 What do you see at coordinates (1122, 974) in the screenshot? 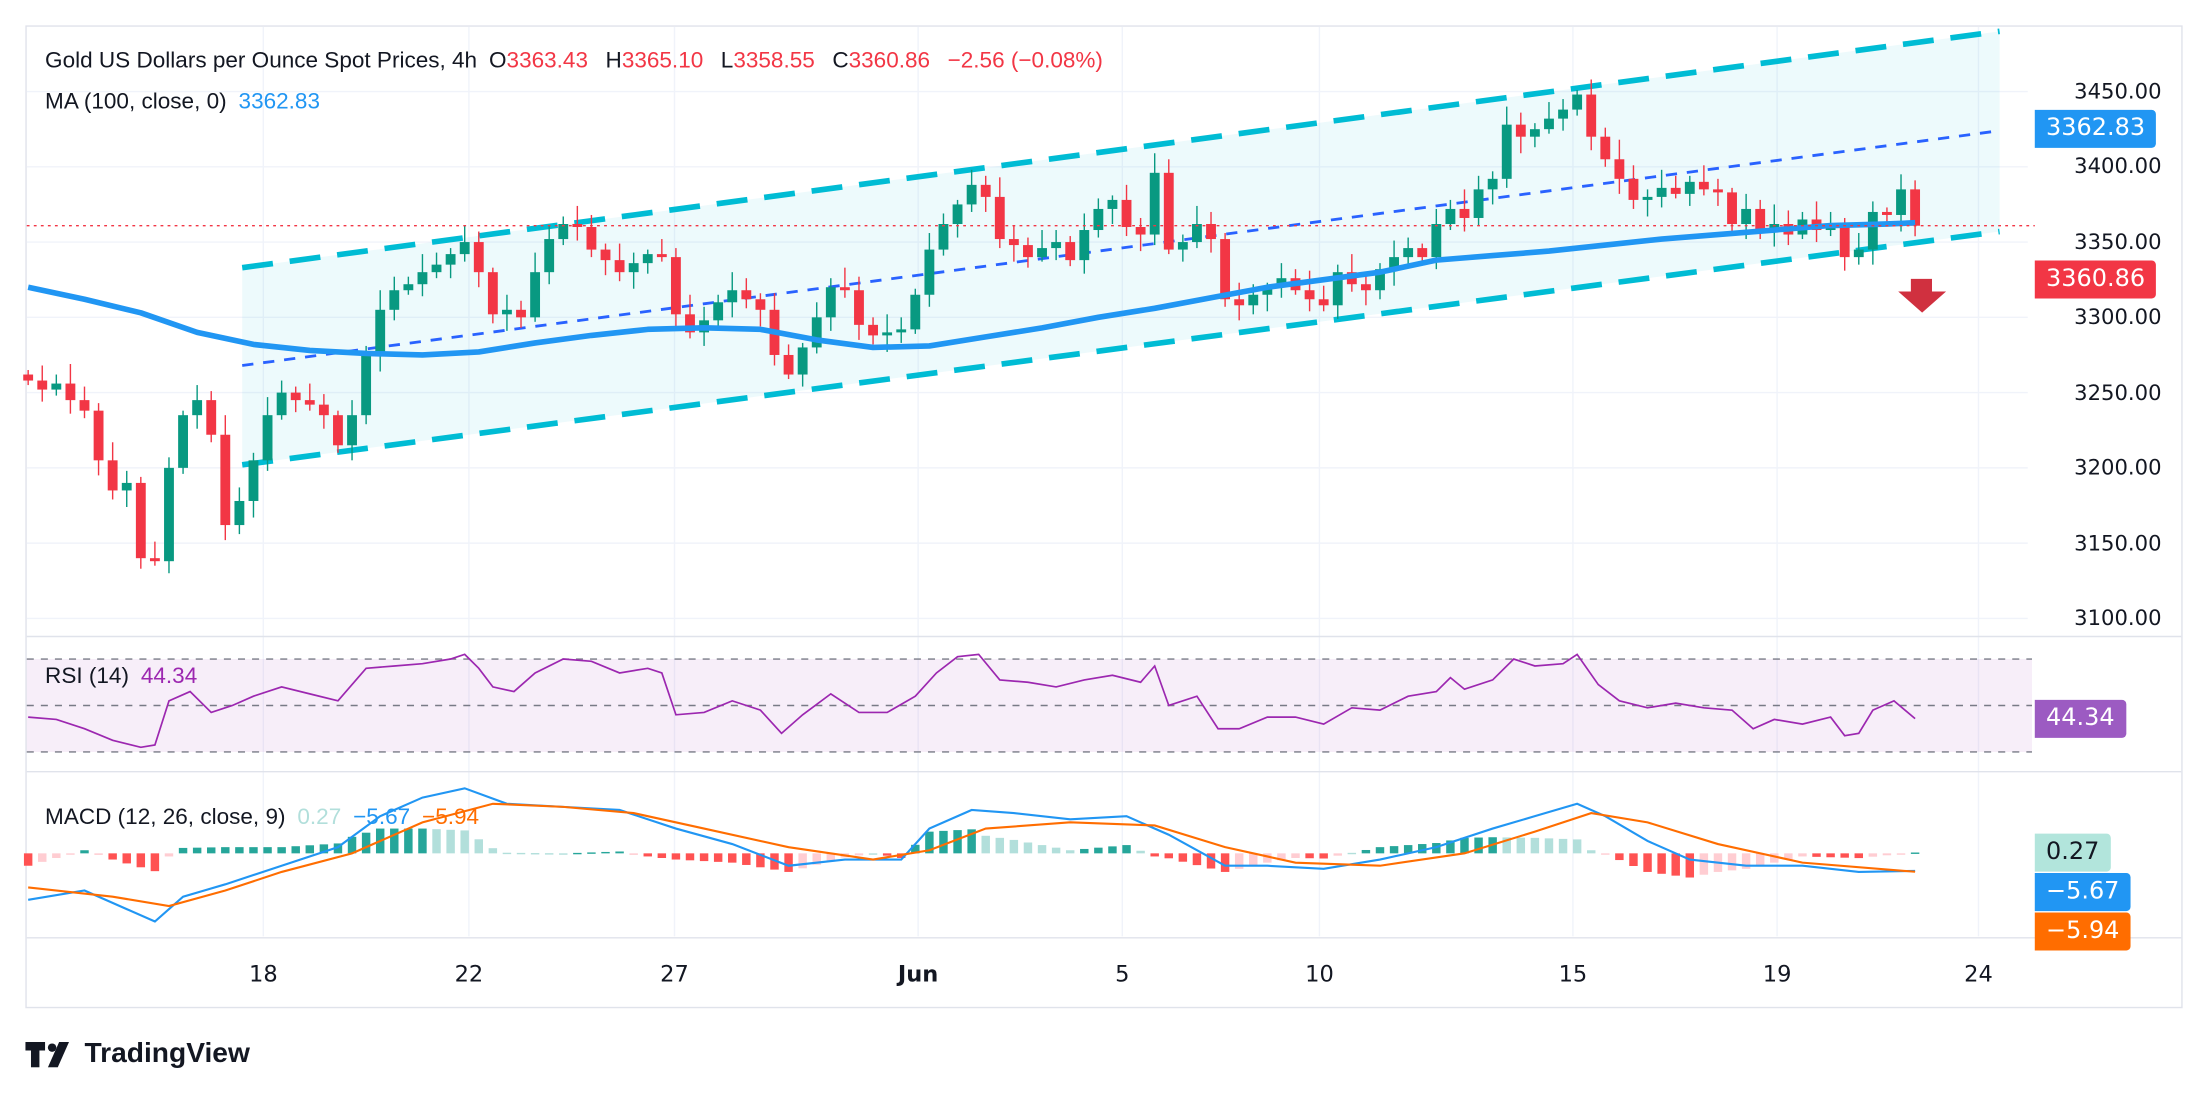
I see `time-tick-label: 5` at bounding box center [1122, 974].